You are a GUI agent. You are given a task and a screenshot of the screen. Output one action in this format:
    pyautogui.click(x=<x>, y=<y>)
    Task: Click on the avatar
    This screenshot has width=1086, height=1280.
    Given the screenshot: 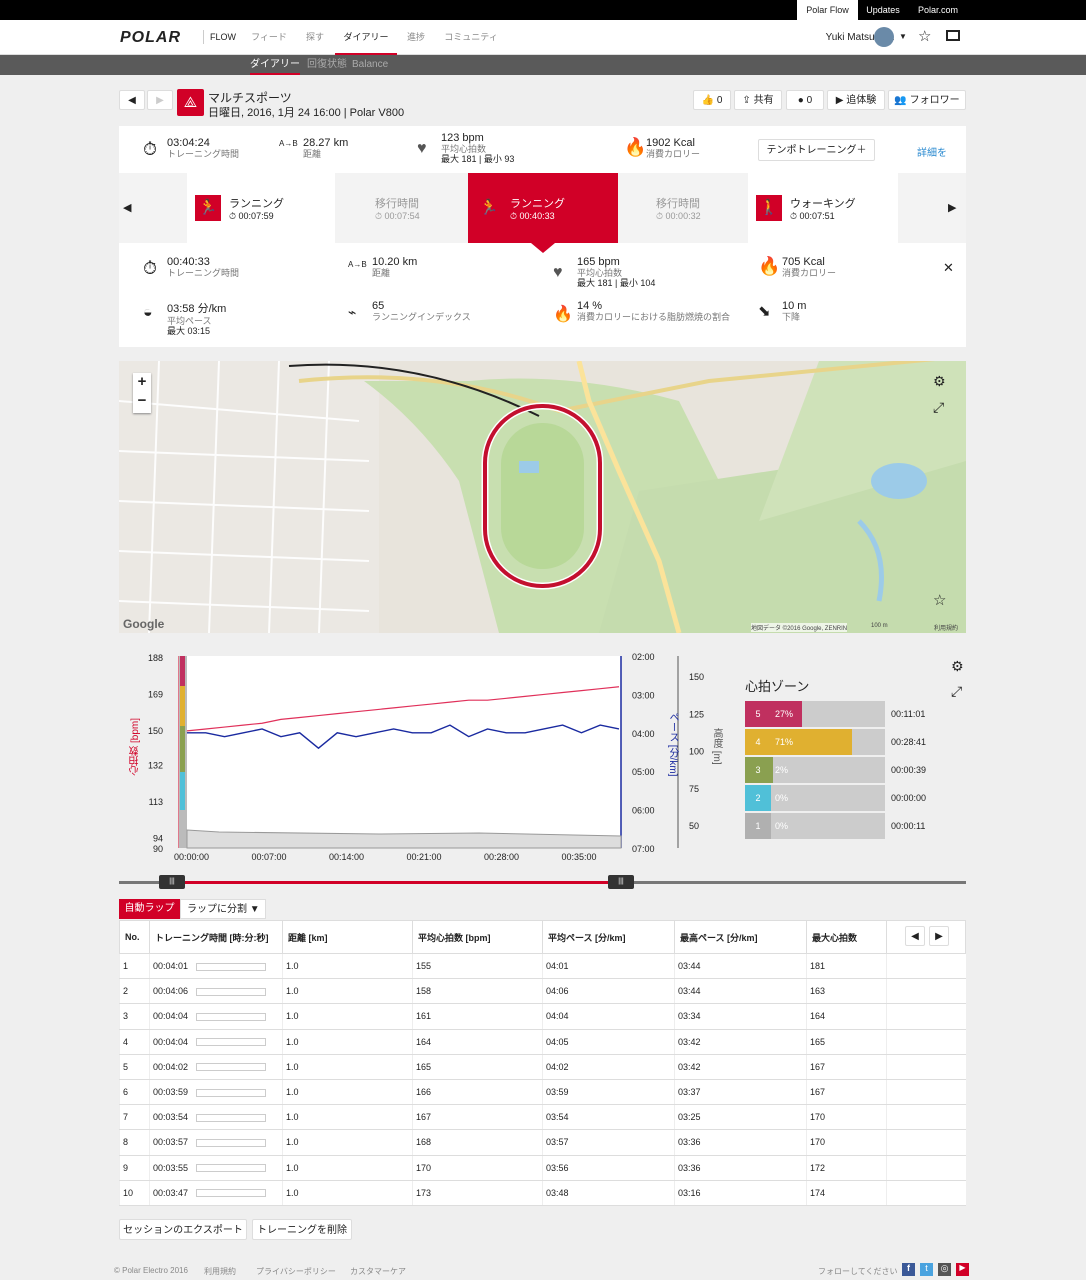 What is the action you would take?
    pyautogui.click(x=884, y=37)
    